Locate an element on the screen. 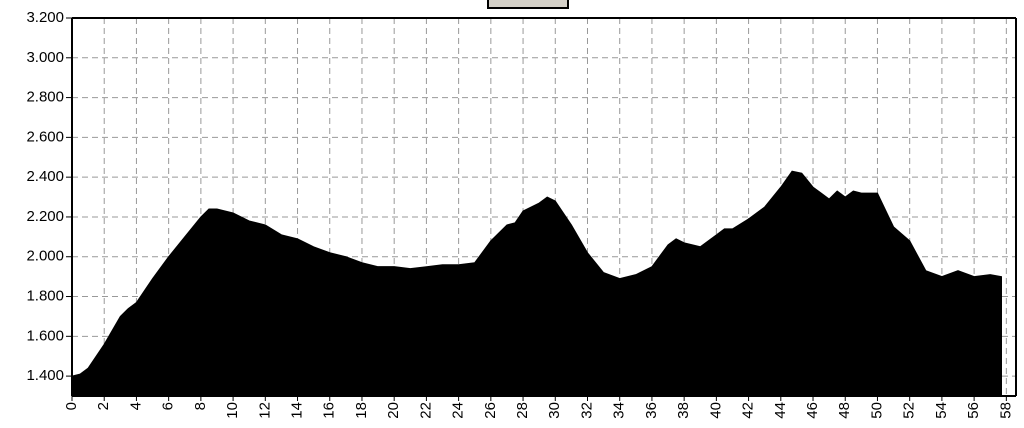 The width and height of the screenshot is (1024, 428). x-tick-label: 24 is located at coordinates (458, 410).